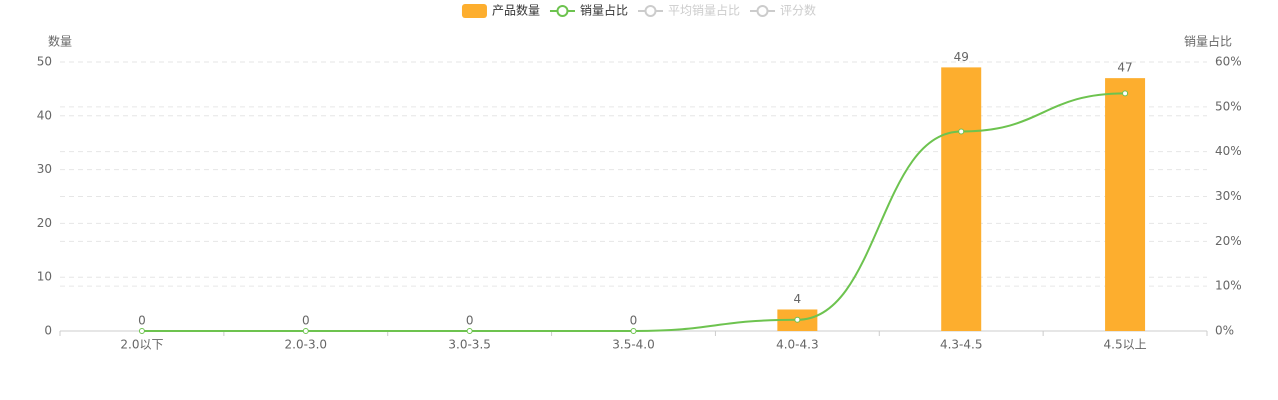 The width and height of the screenshot is (1278, 400). What do you see at coordinates (44, 115) in the screenshot?
I see `y-tick-label: 40` at bounding box center [44, 115].